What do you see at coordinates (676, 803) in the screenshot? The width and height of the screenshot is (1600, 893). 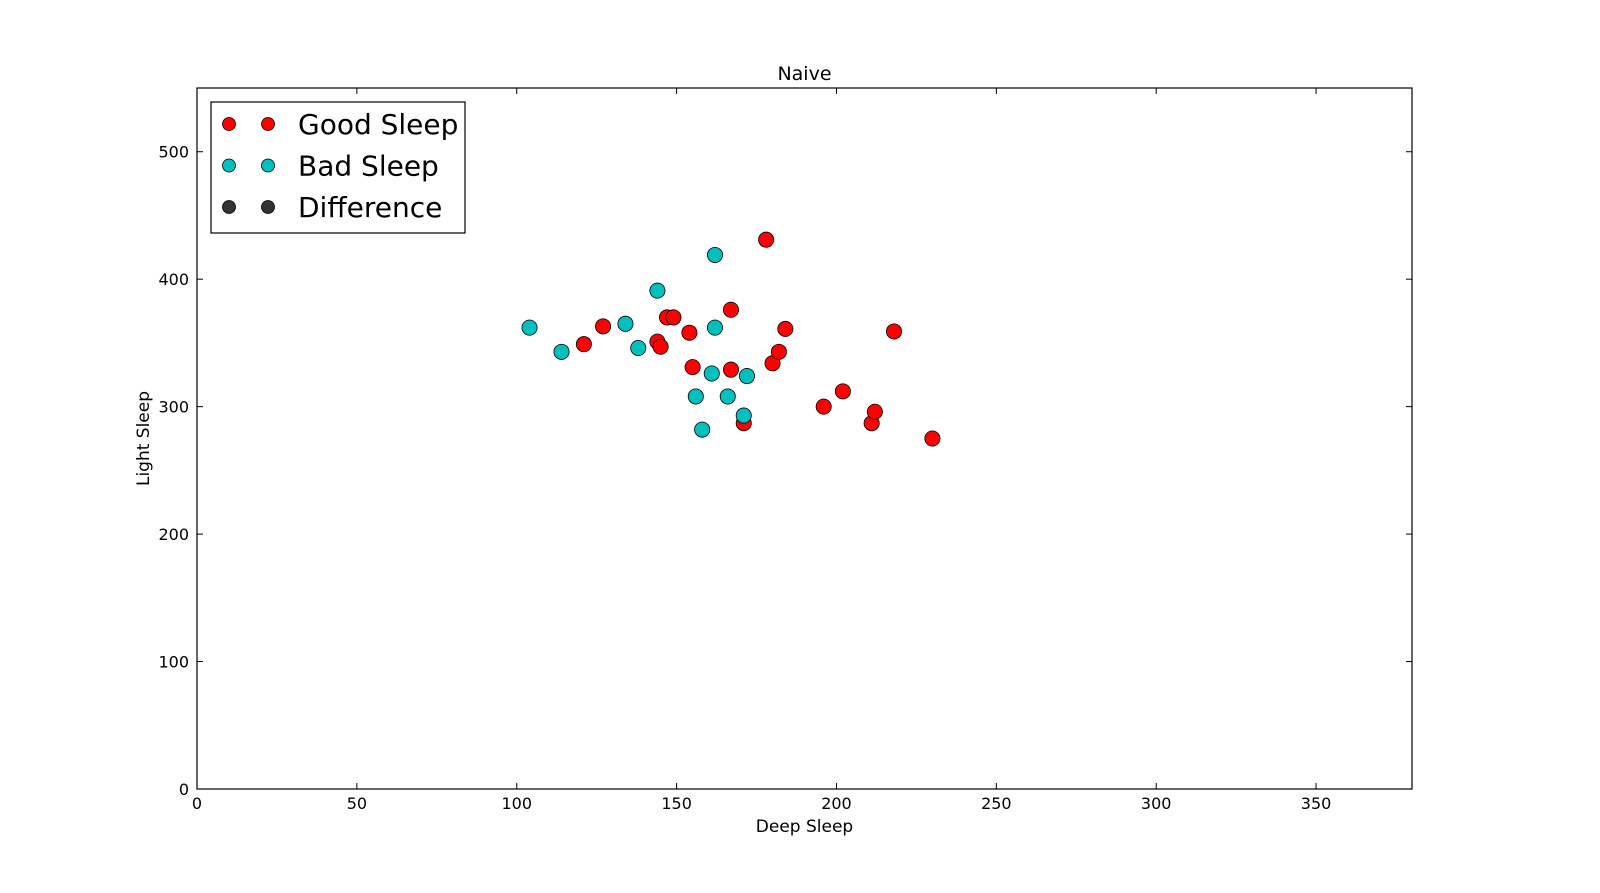 I see `x-tick-label: 150` at bounding box center [676, 803].